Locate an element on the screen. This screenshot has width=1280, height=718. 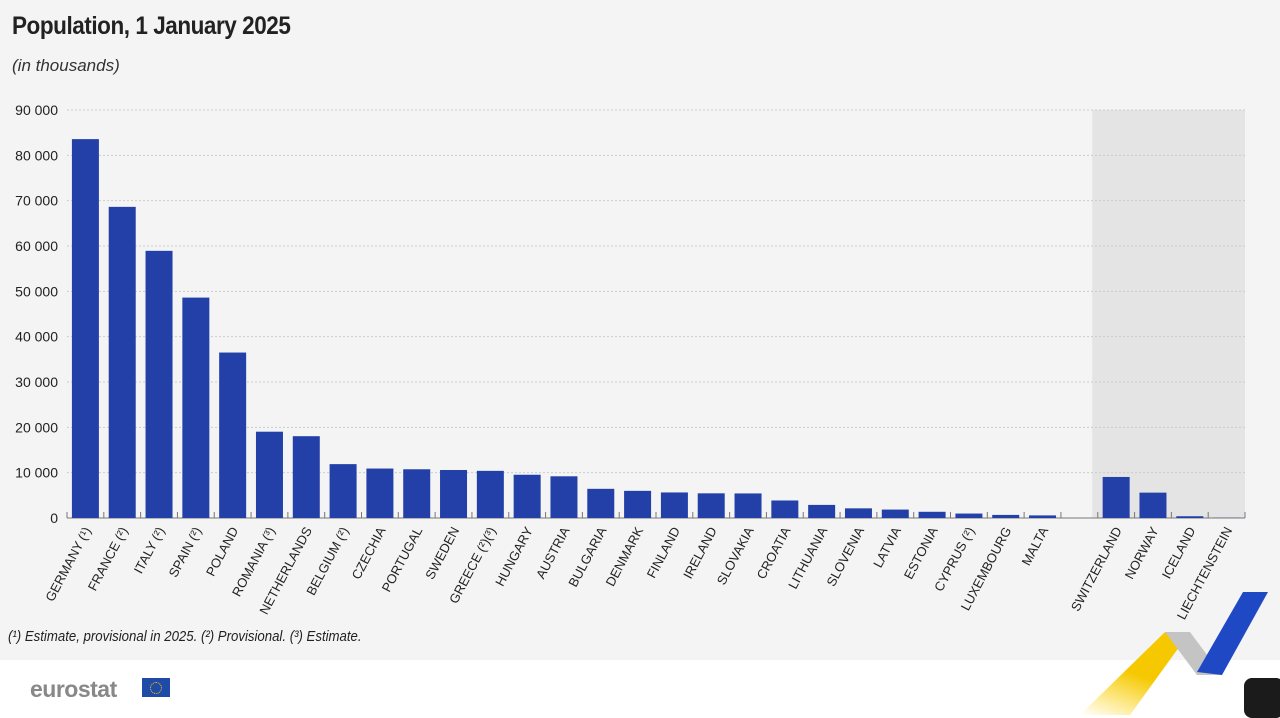
x-tick-label: POLAND is located at coordinates (222, 551).